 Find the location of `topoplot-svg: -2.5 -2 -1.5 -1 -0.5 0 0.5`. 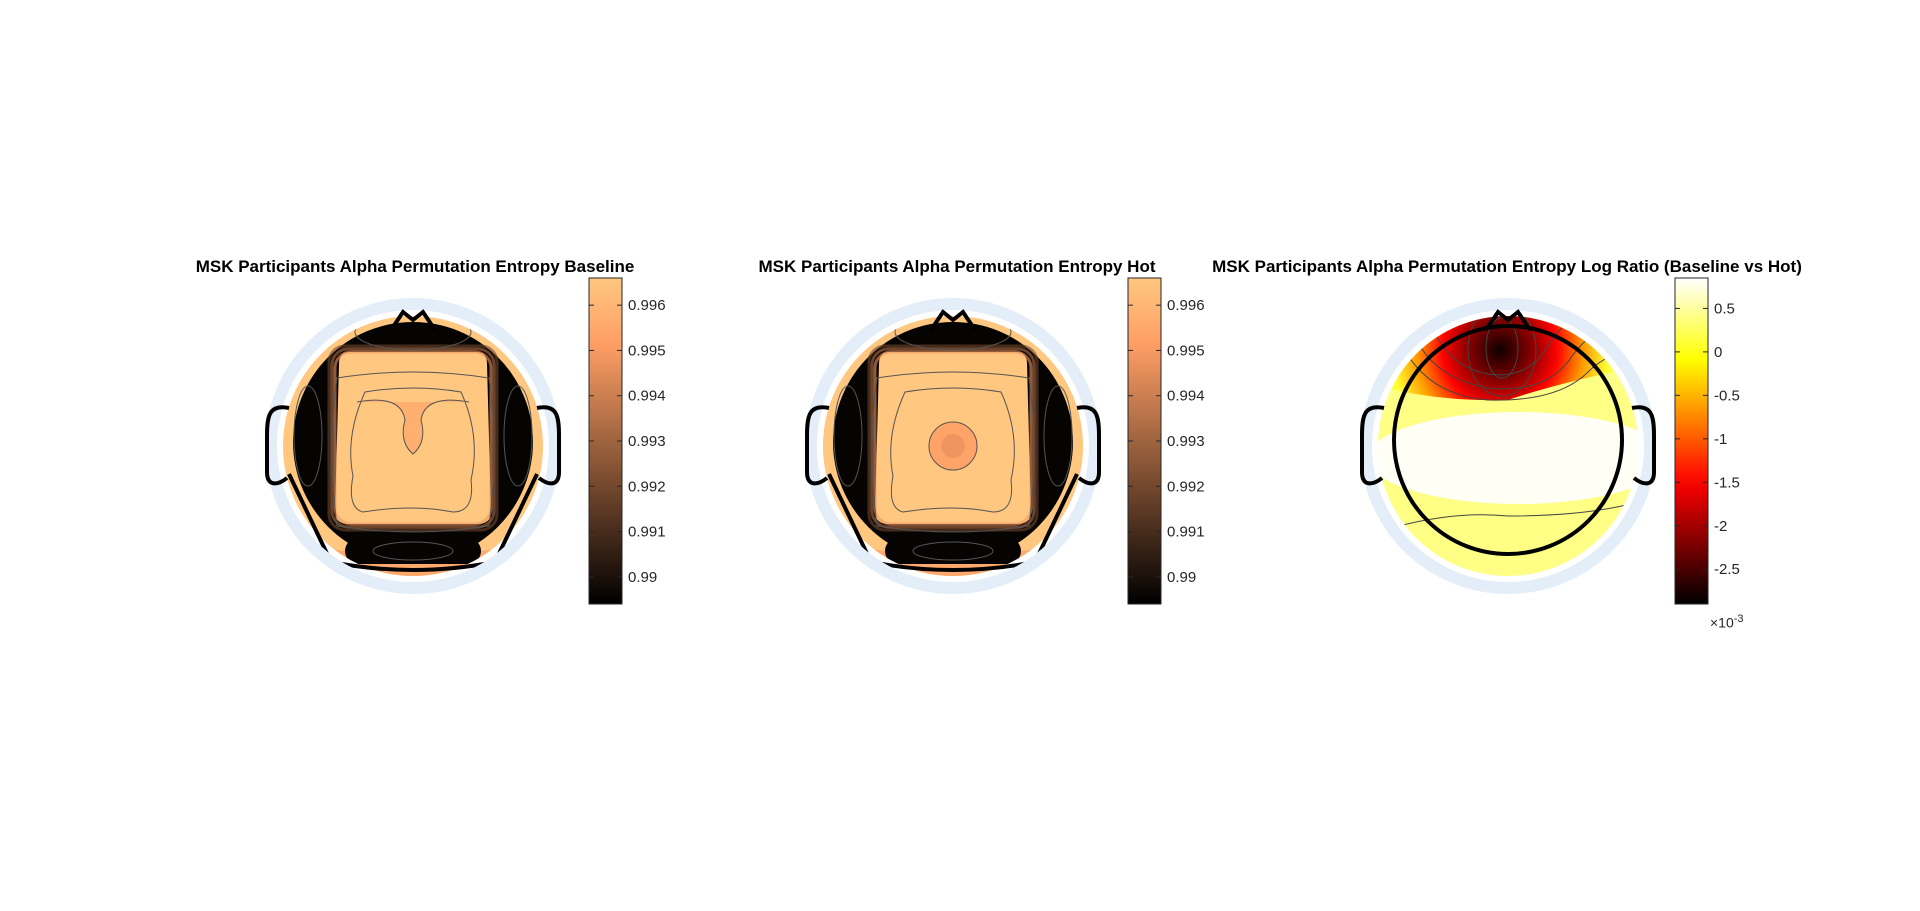

topoplot-svg: -2.5 -2 -1.5 -1 -0.5 0 0.5 is located at coordinates (1550, 441).